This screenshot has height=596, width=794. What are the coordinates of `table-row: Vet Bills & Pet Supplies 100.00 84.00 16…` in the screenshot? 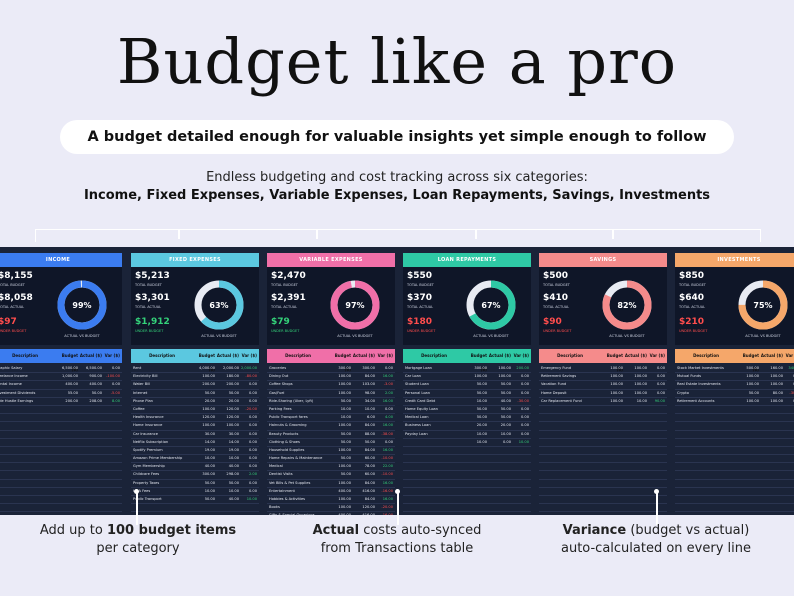 It's located at (331, 484).